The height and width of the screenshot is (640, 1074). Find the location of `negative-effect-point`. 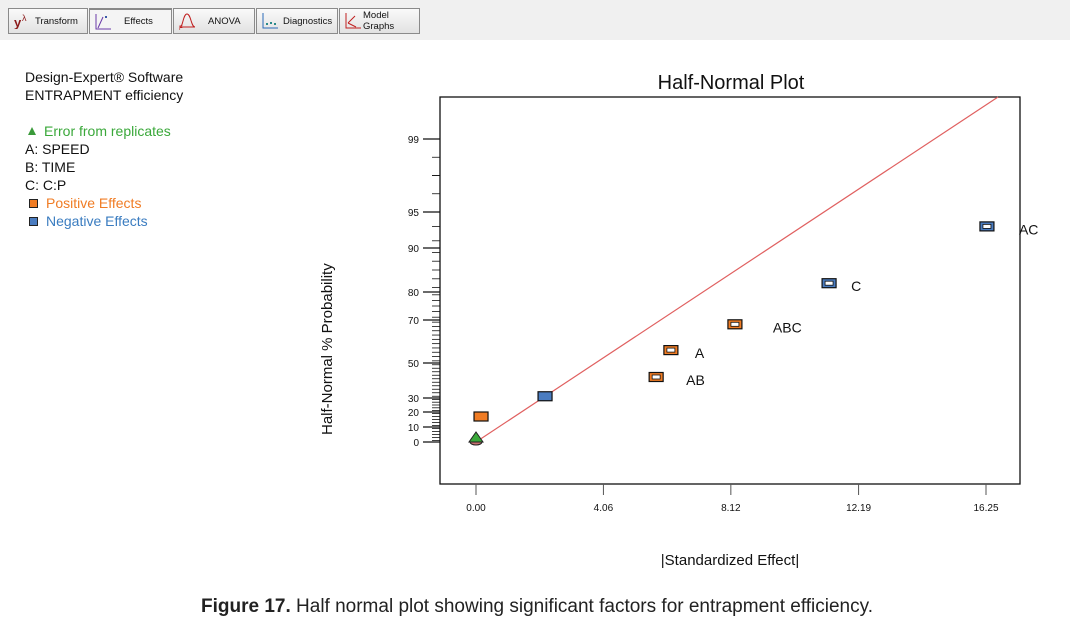

negative-effect-point is located at coordinates (545, 396).